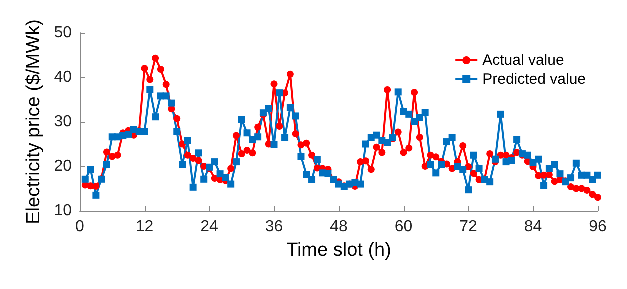 The image size is (627, 289). I want to click on x-tick-label: 0, so click(80, 227).